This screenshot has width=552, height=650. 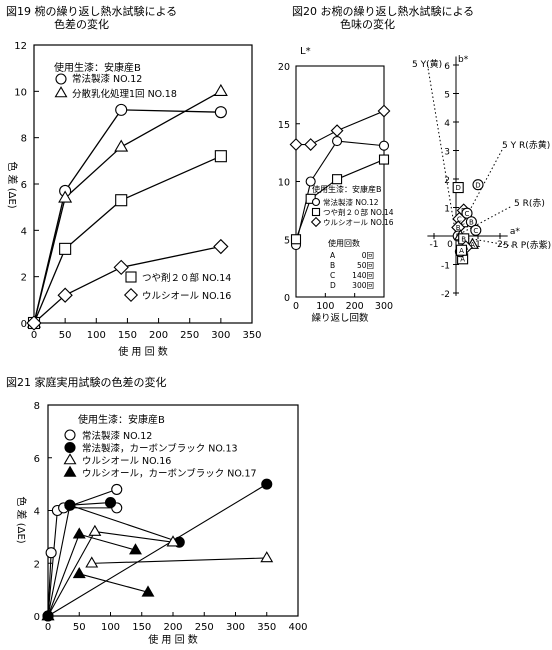 What do you see at coordinates (235, 627) in the screenshot?
I see `fig21-x-tick-label: 300` at bounding box center [235, 627].